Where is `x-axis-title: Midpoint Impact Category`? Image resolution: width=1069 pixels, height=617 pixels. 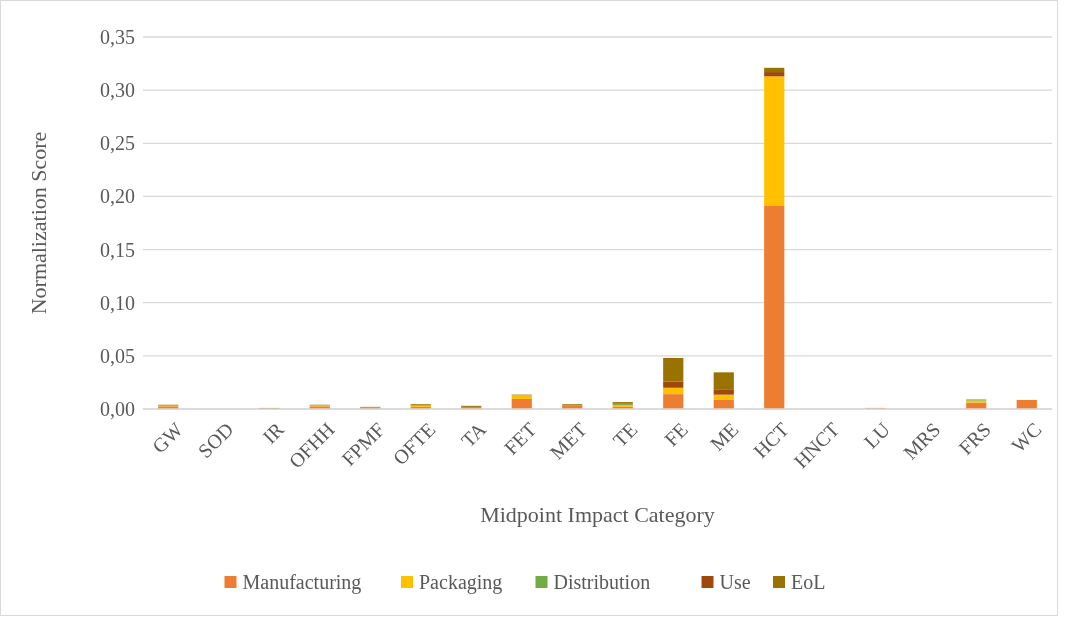 x-axis-title: Midpoint Impact Category is located at coordinates (597, 514).